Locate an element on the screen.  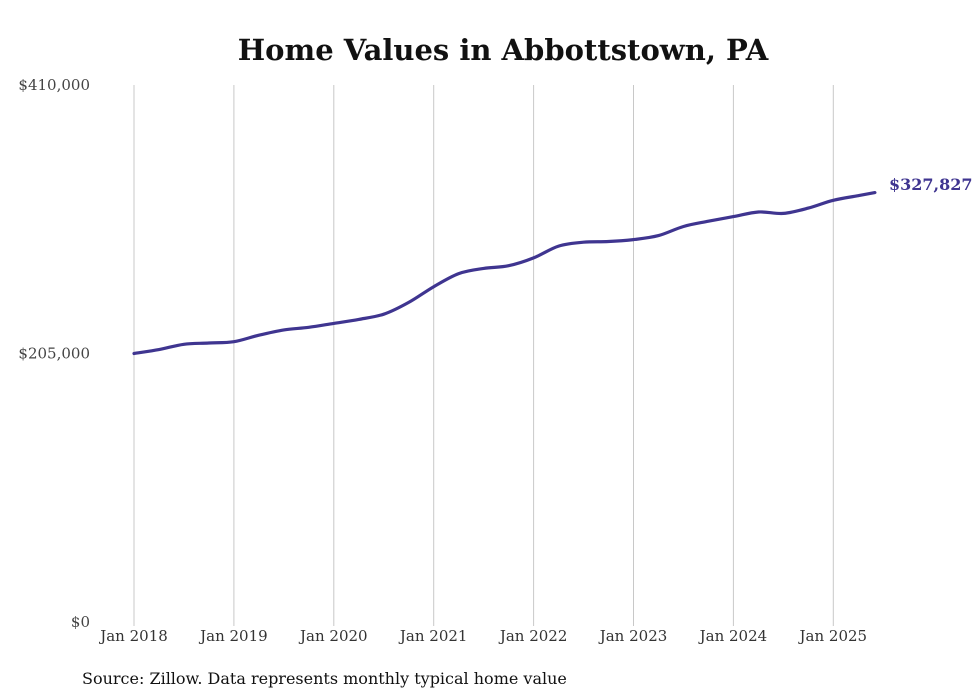
y-tick-label: $0 is located at coordinates (80, 622).